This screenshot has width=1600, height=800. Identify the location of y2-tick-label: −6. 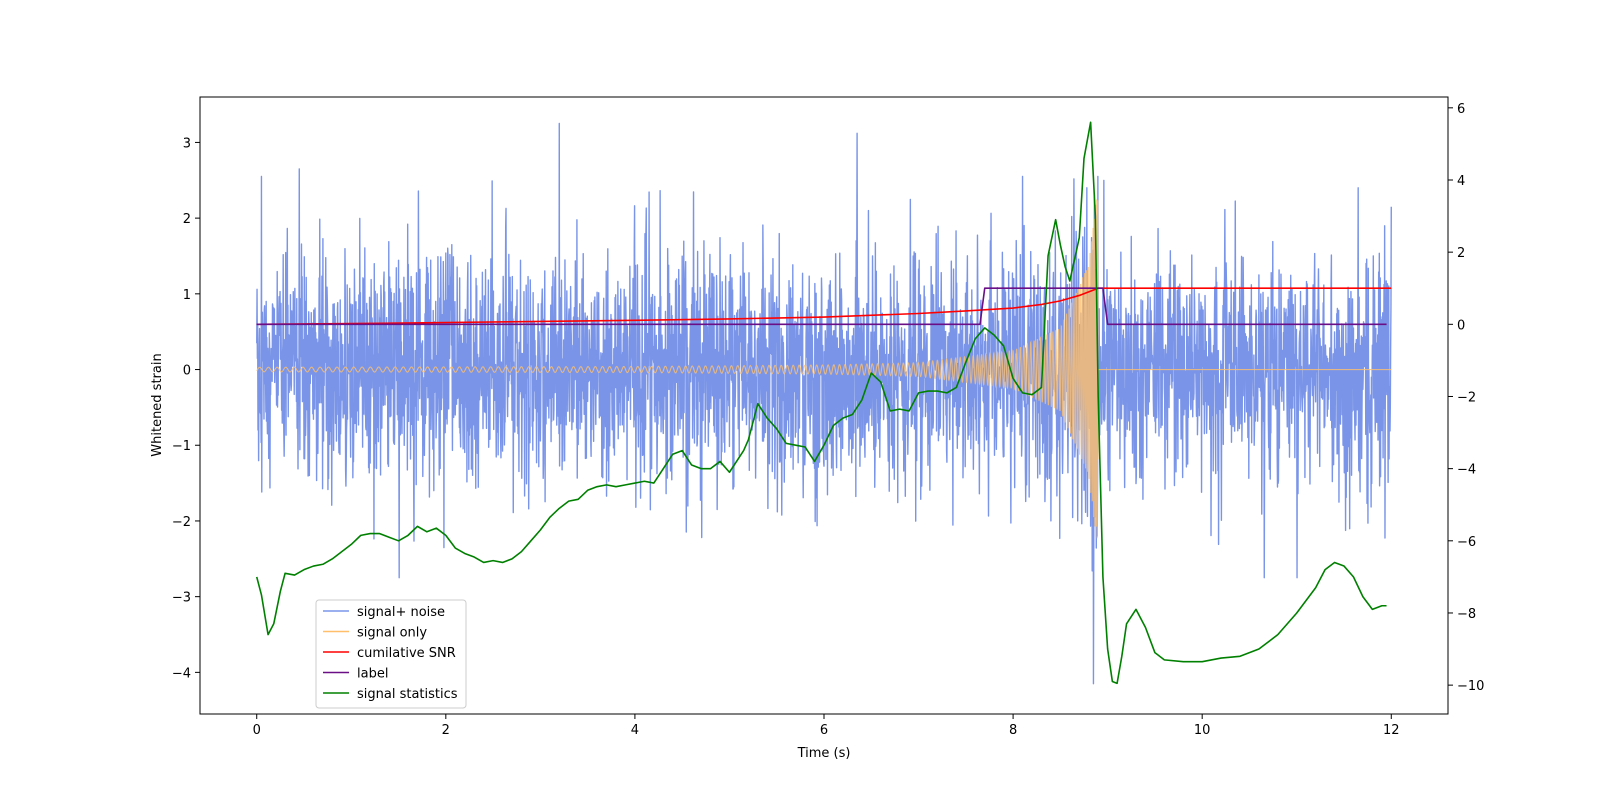
(1466, 542).